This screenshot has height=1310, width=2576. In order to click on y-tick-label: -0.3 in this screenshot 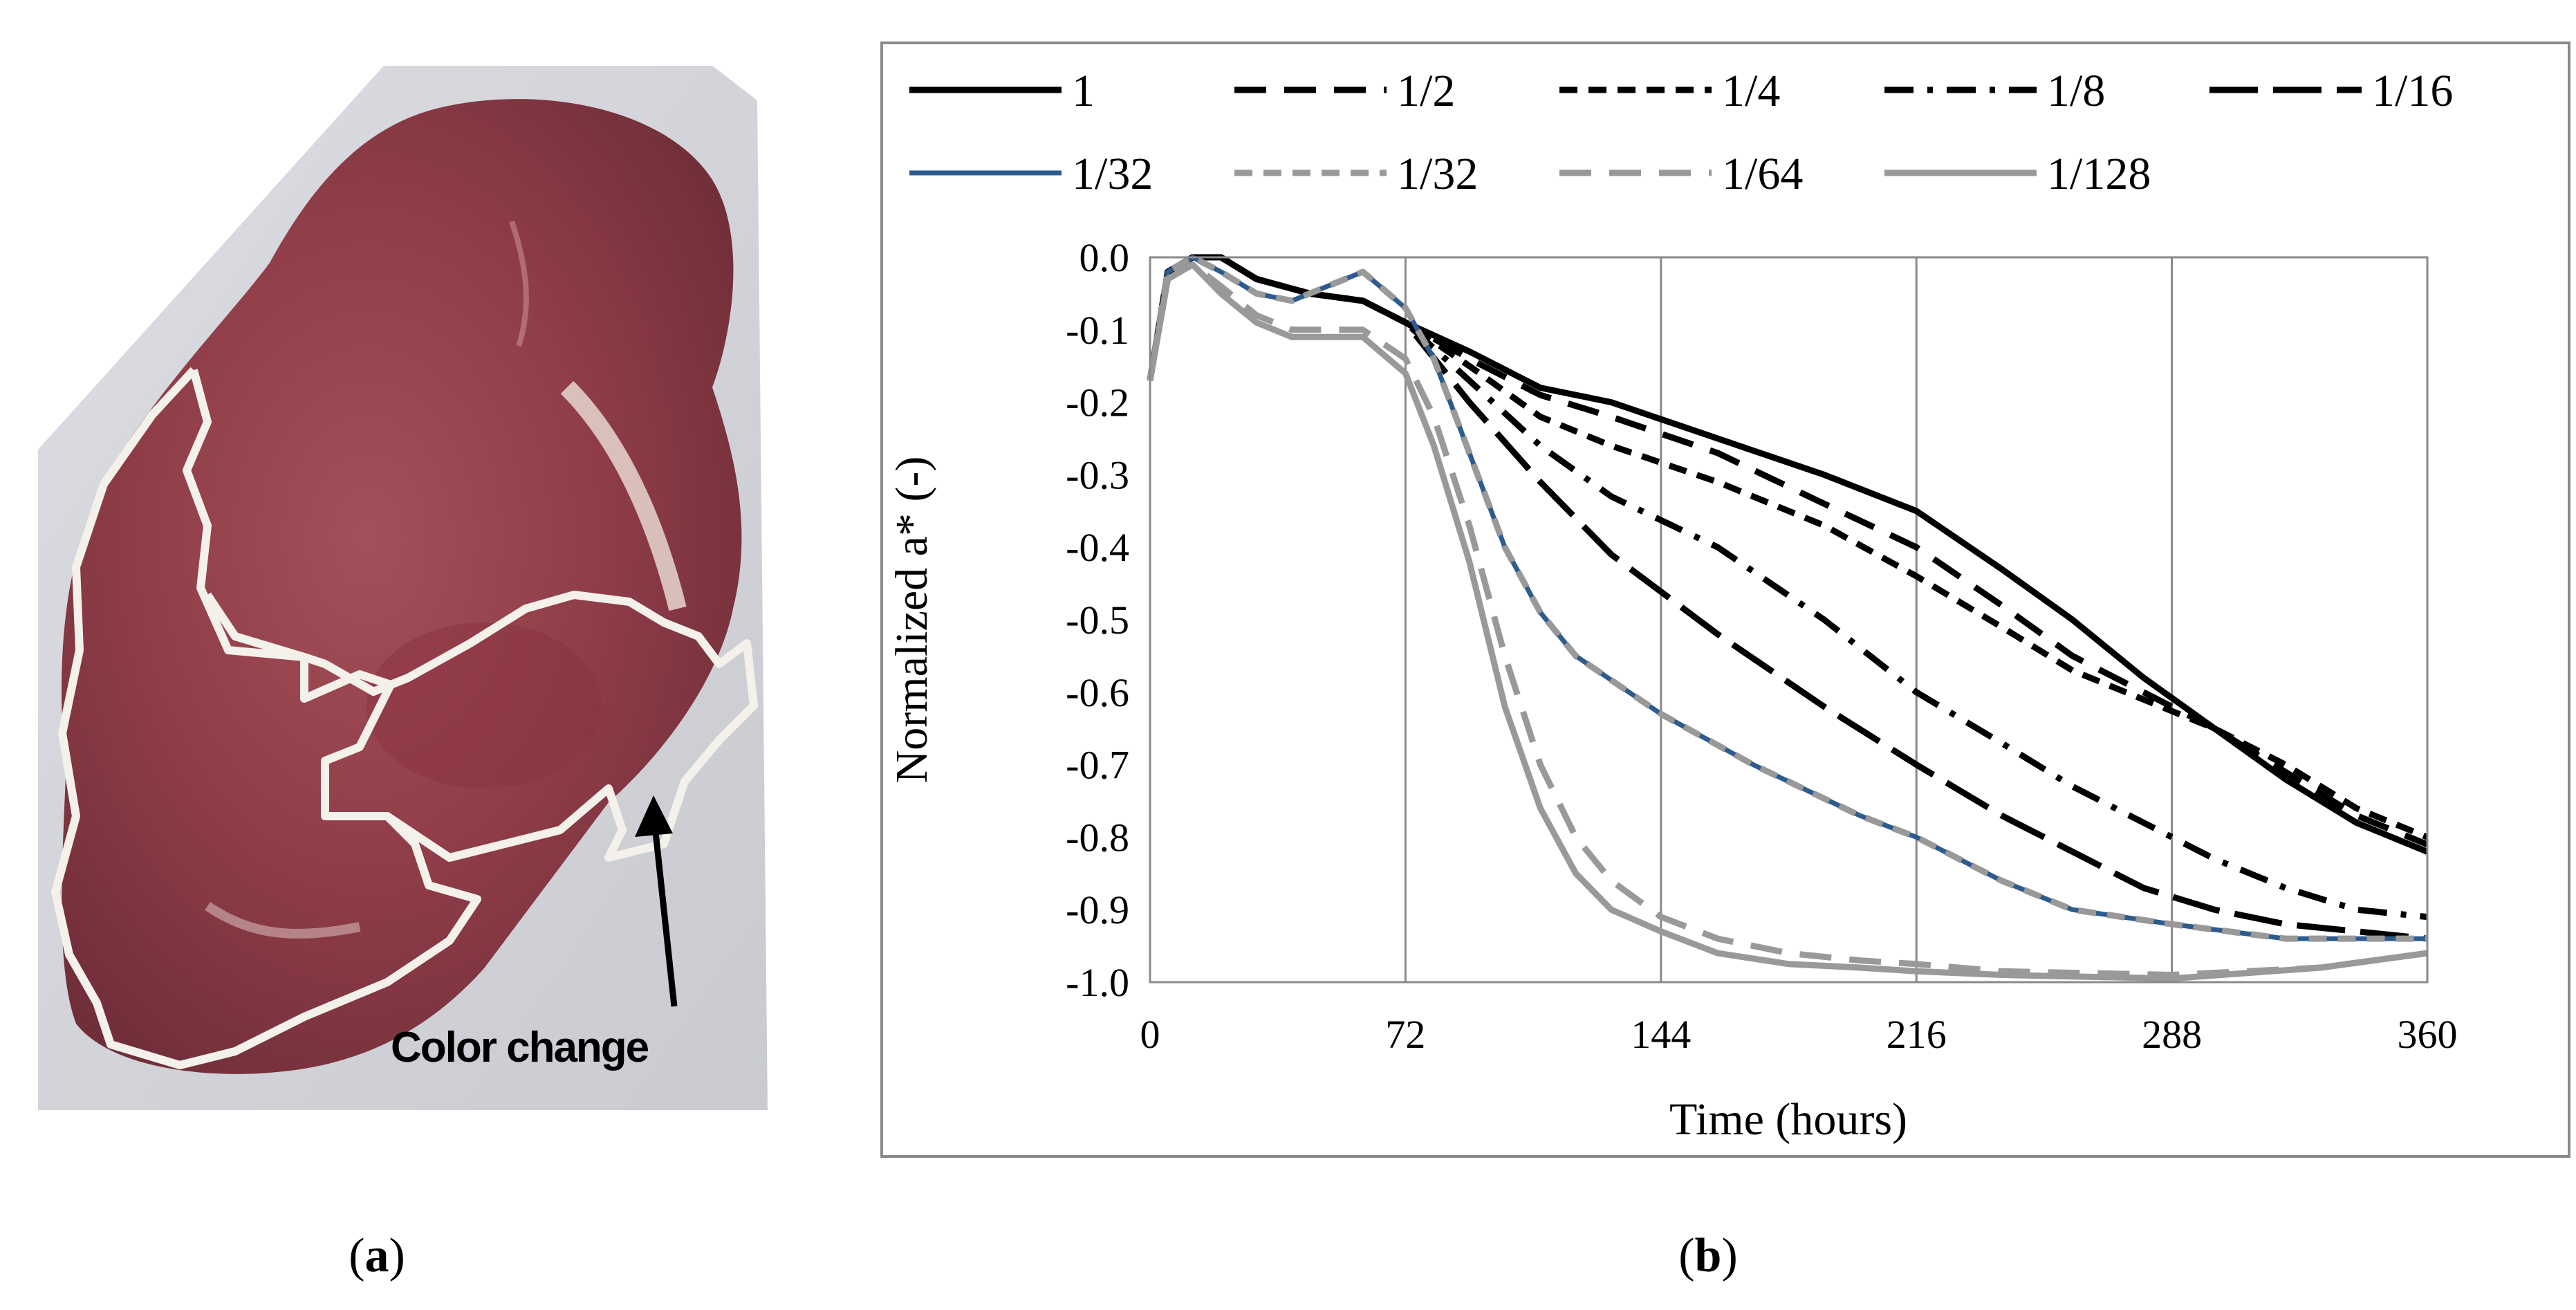, I will do `click(1097, 475)`.